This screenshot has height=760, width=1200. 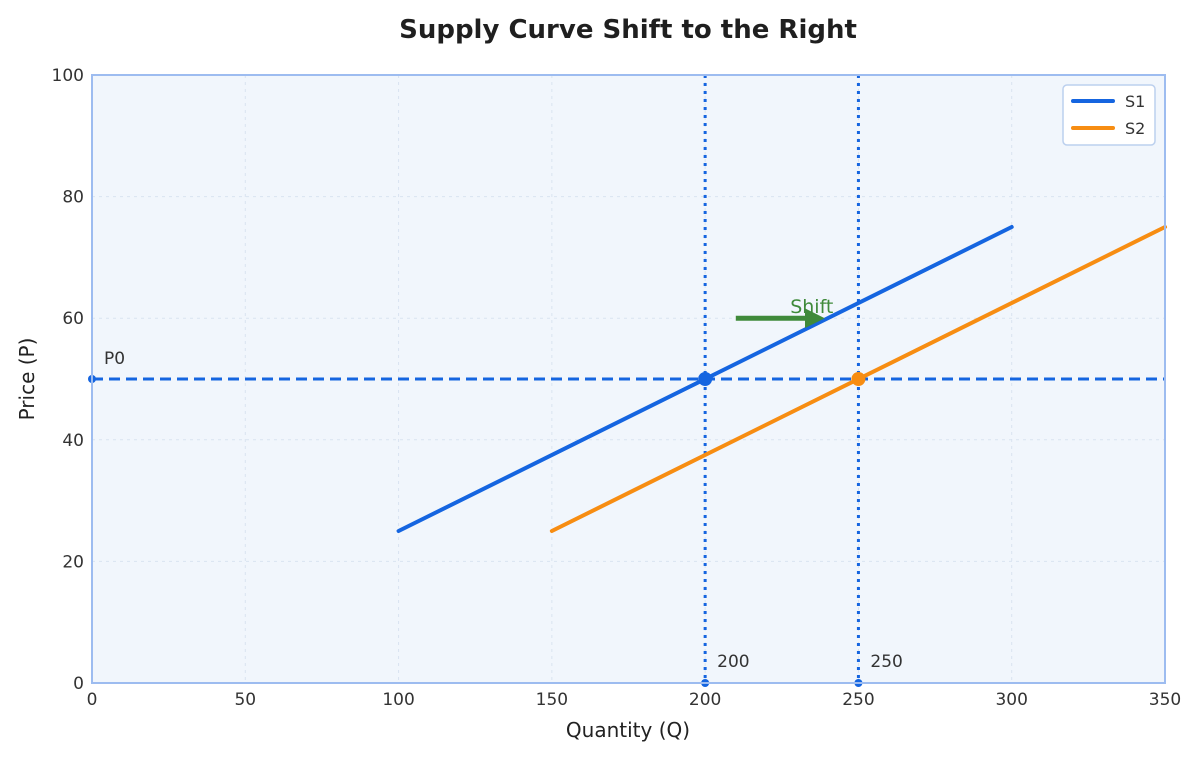 I want to click on x-tick-label: 250, so click(x=858, y=700).